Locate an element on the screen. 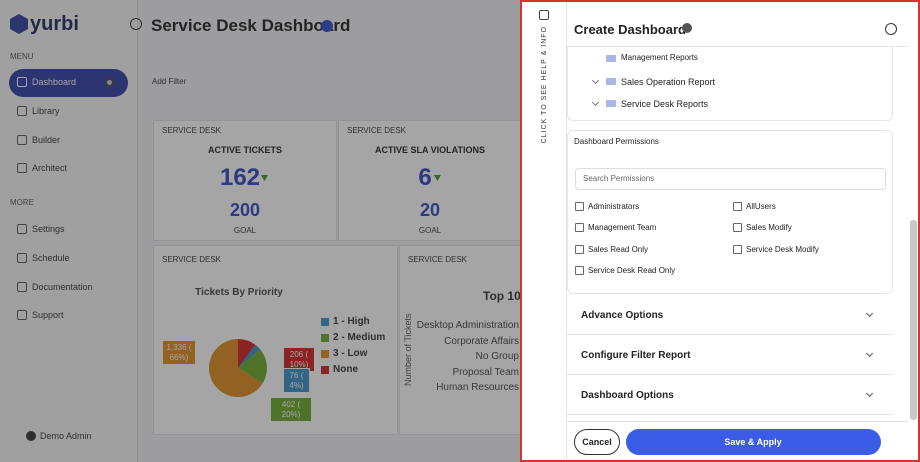 This screenshot has height=462, width=920. user-icon is located at coordinates (31, 436).